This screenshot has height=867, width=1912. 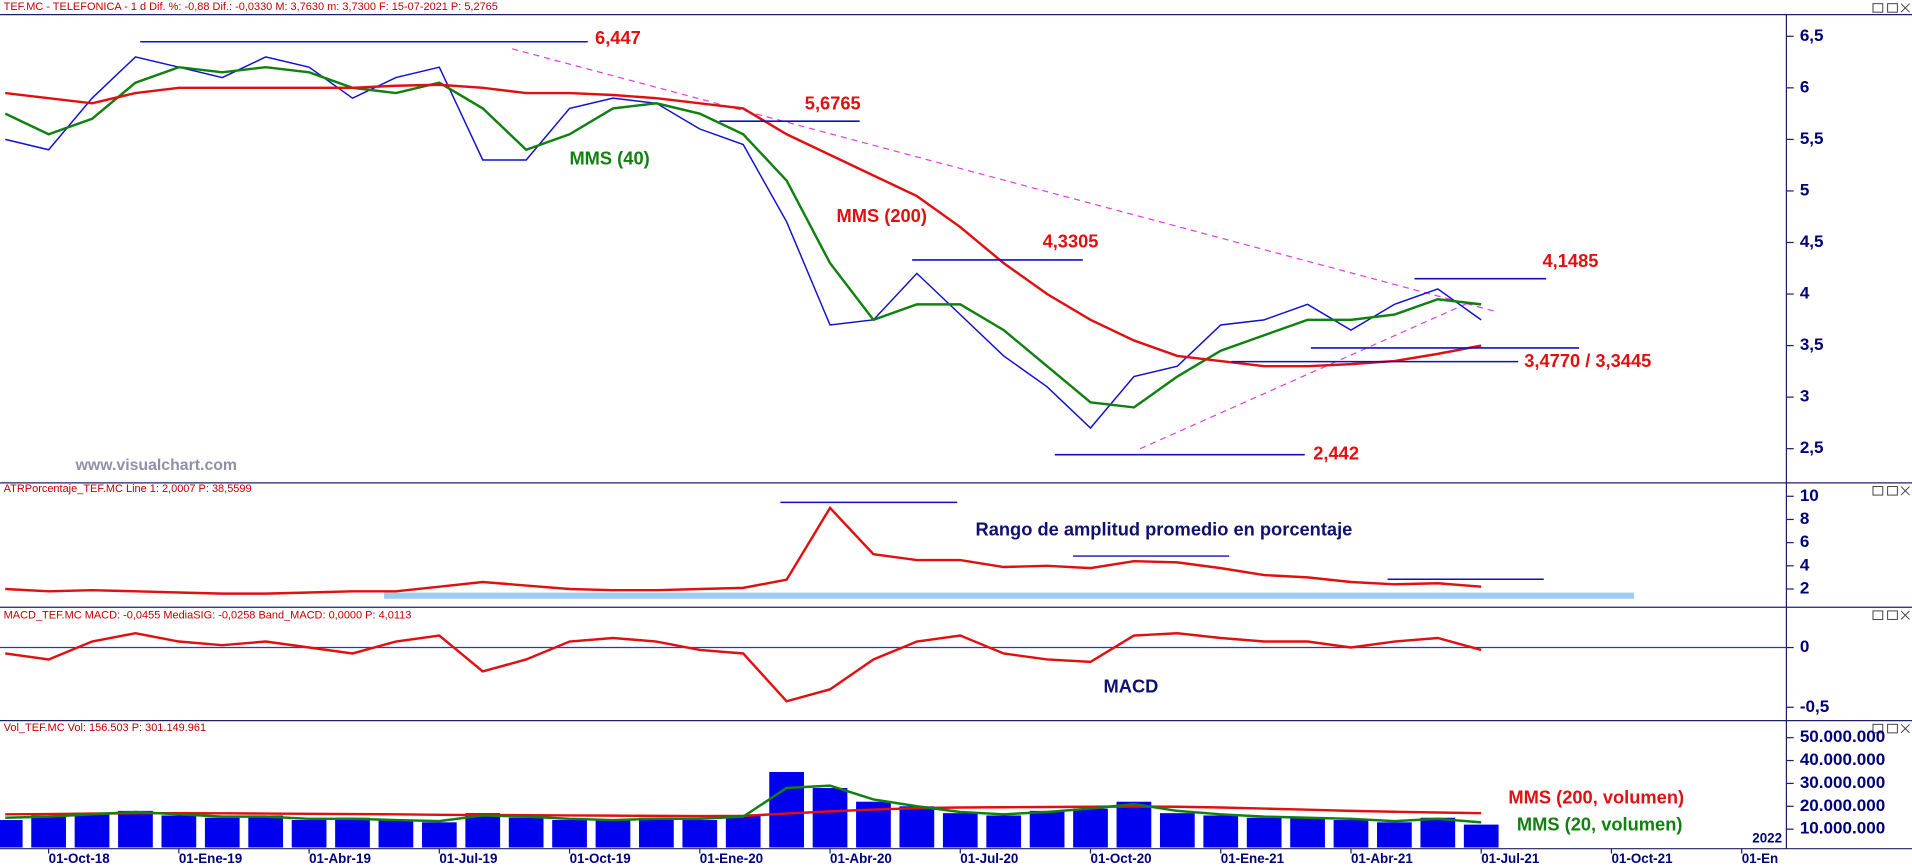 I want to click on level-label: 3,4770 / 3,3445, so click(x=1587, y=360).